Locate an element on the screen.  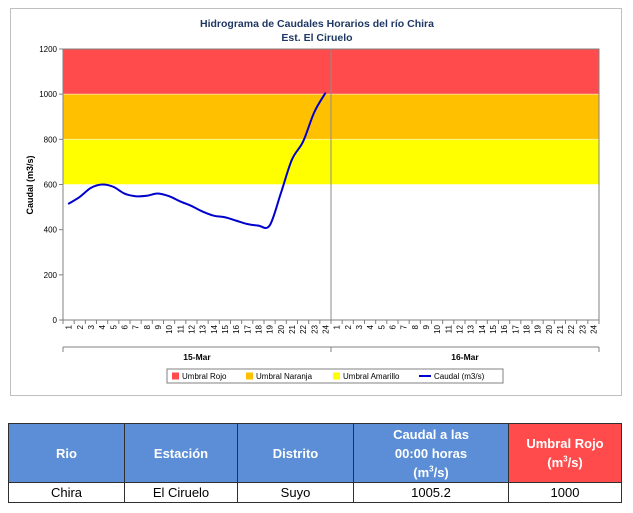
chart-subtitle: Est. El Ciruelo is located at coordinates (316, 38).